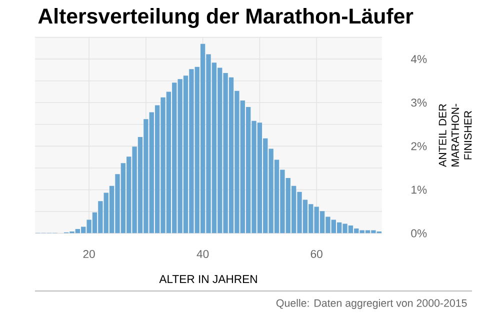 This screenshot has width=494, height=321. What do you see at coordinates (371, 304) in the screenshot?
I see `source-note: Quelle: Daten aggregiert von 2000-2015` at bounding box center [371, 304].